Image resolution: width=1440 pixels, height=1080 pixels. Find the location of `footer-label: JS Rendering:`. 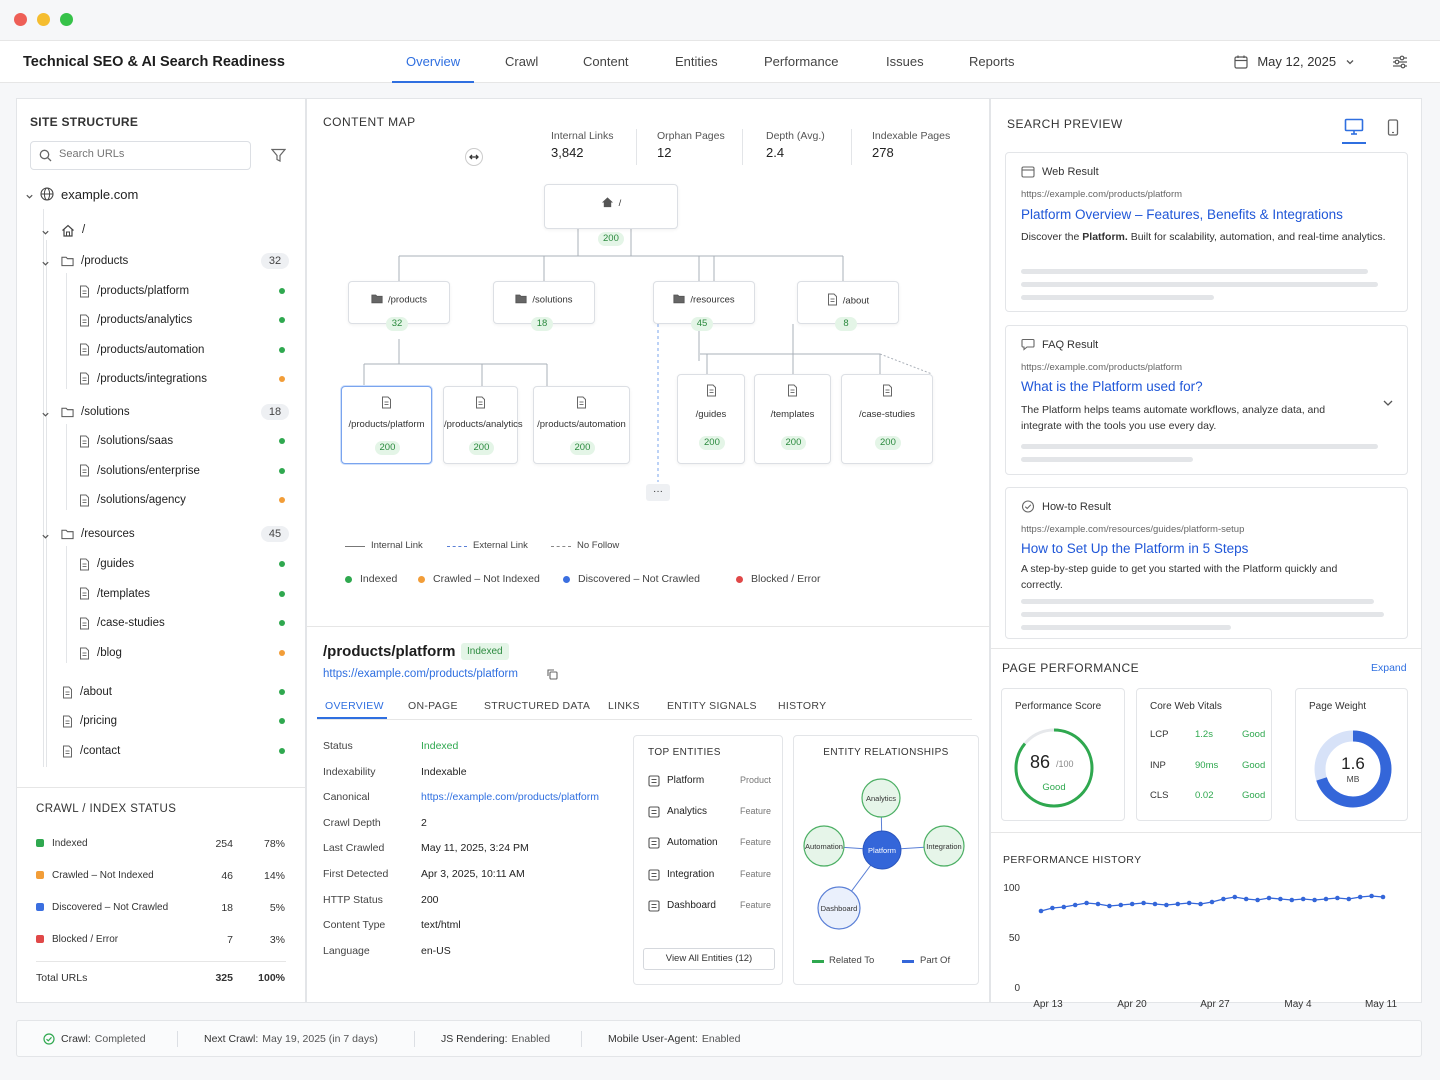

footer-label: JS Rendering: is located at coordinates (474, 1039).